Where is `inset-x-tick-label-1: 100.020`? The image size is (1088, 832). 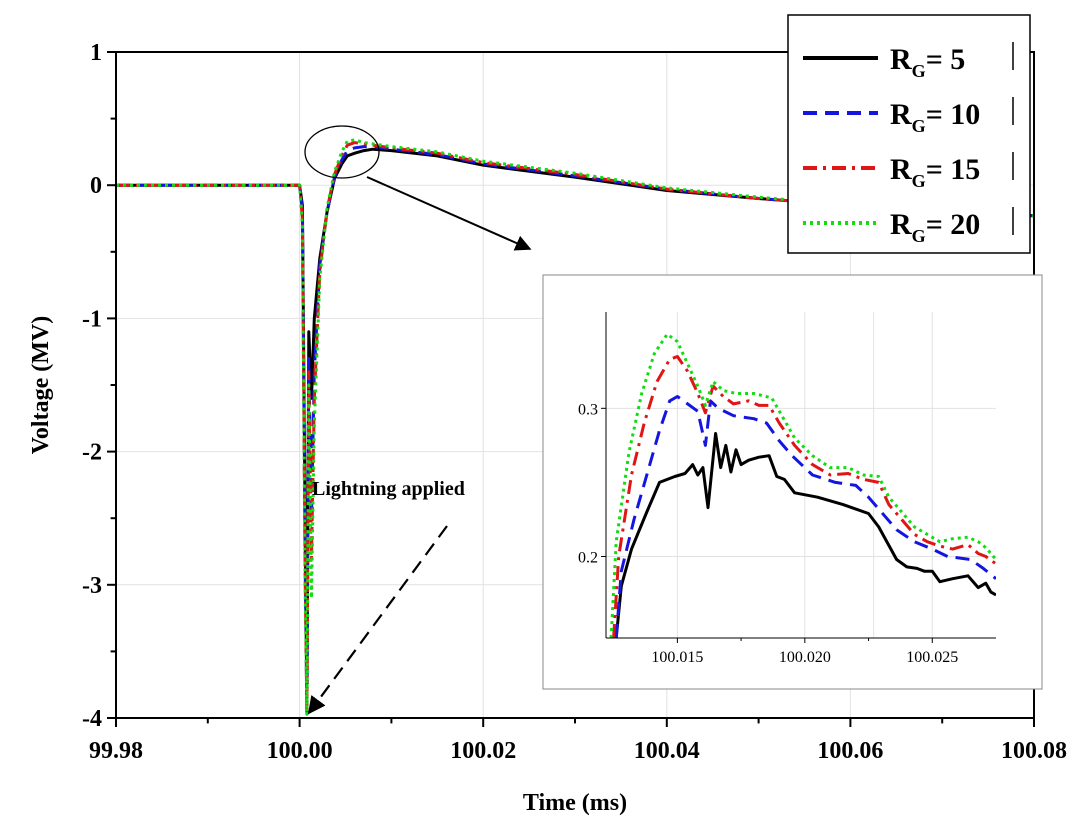 inset-x-tick-label-1: 100.020 is located at coordinates (805, 657).